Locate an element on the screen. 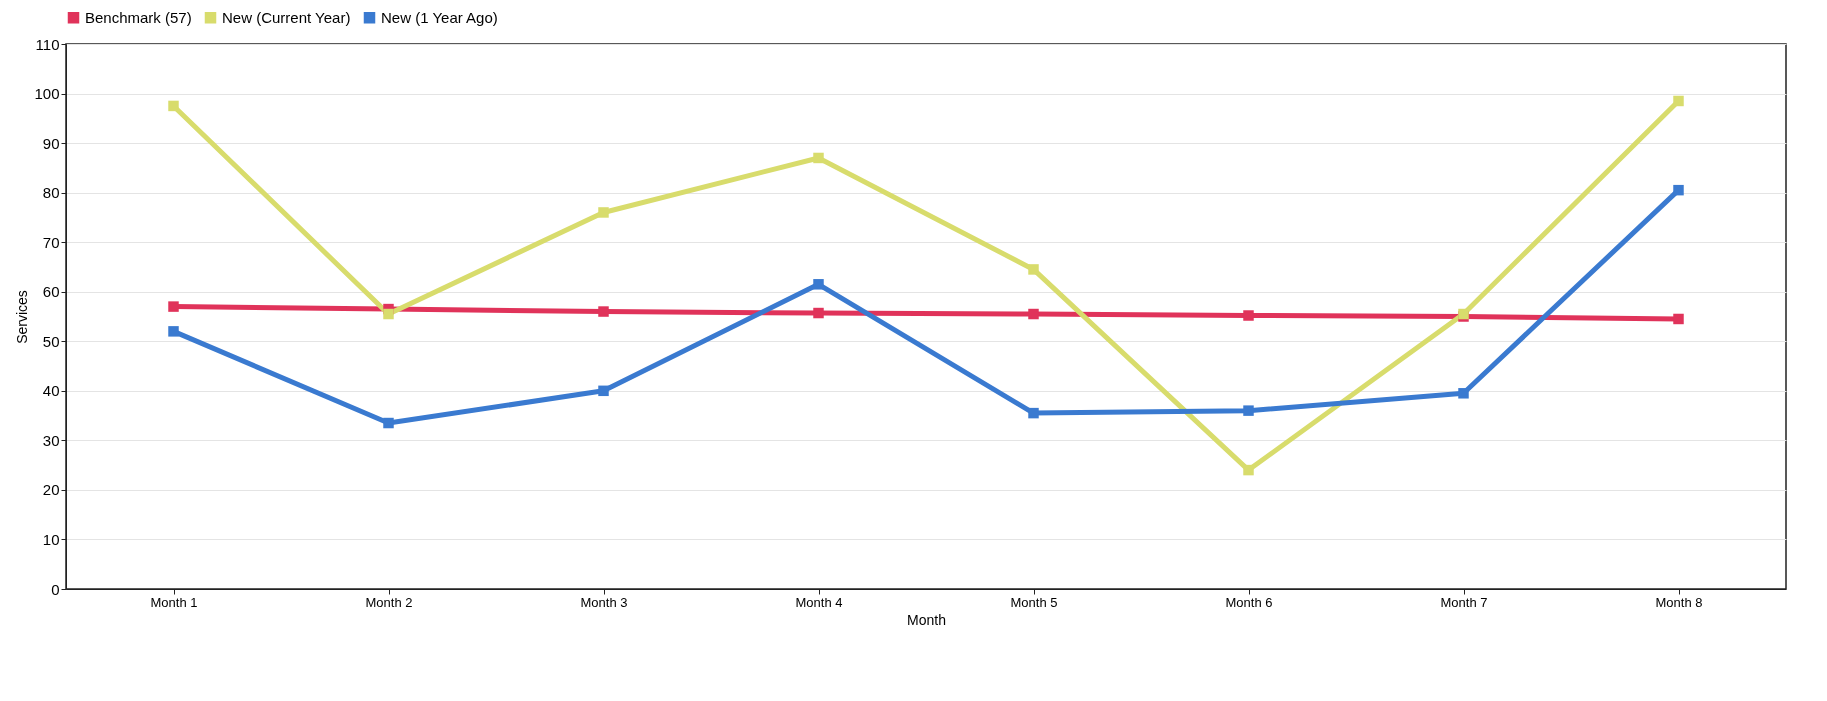 The image size is (1827, 701). legend-label: Benchmark (57) is located at coordinates (138, 17).